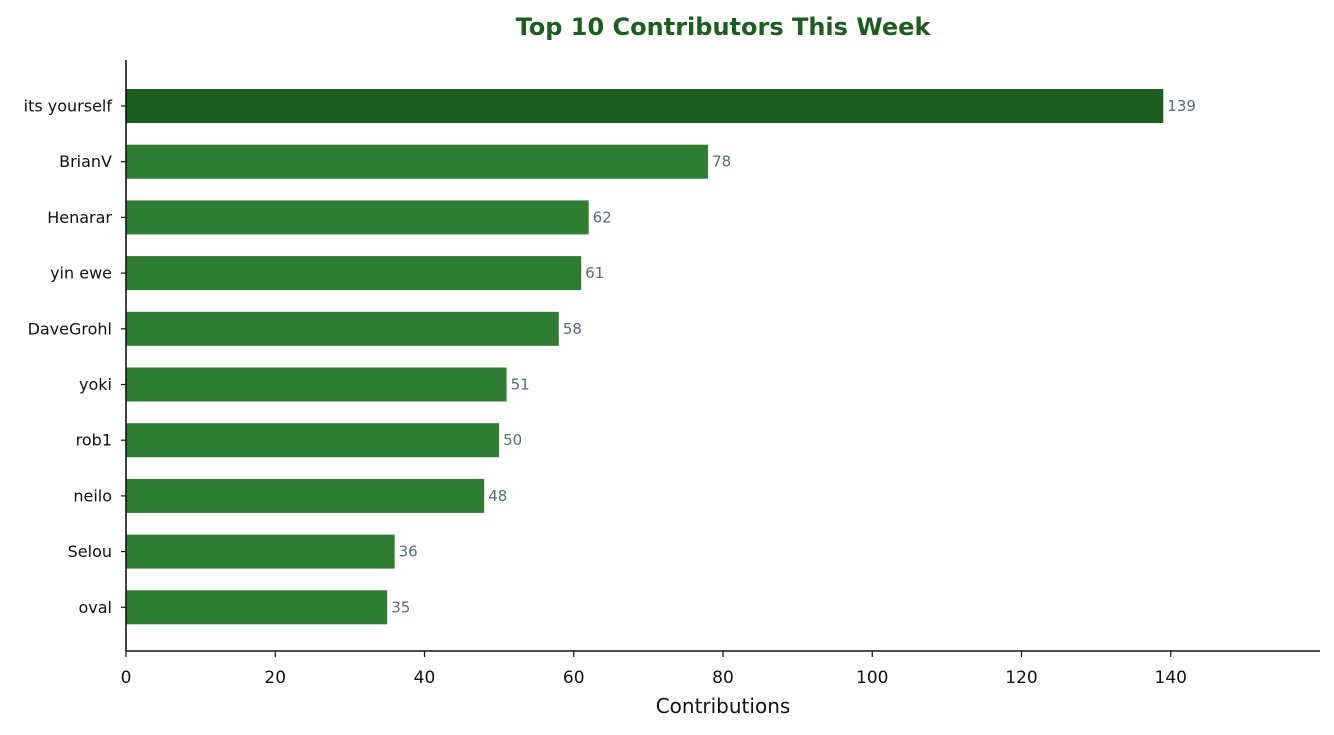 This screenshot has width=1334, height=735. I want to click on x-tick-label: 80, so click(723, 678).